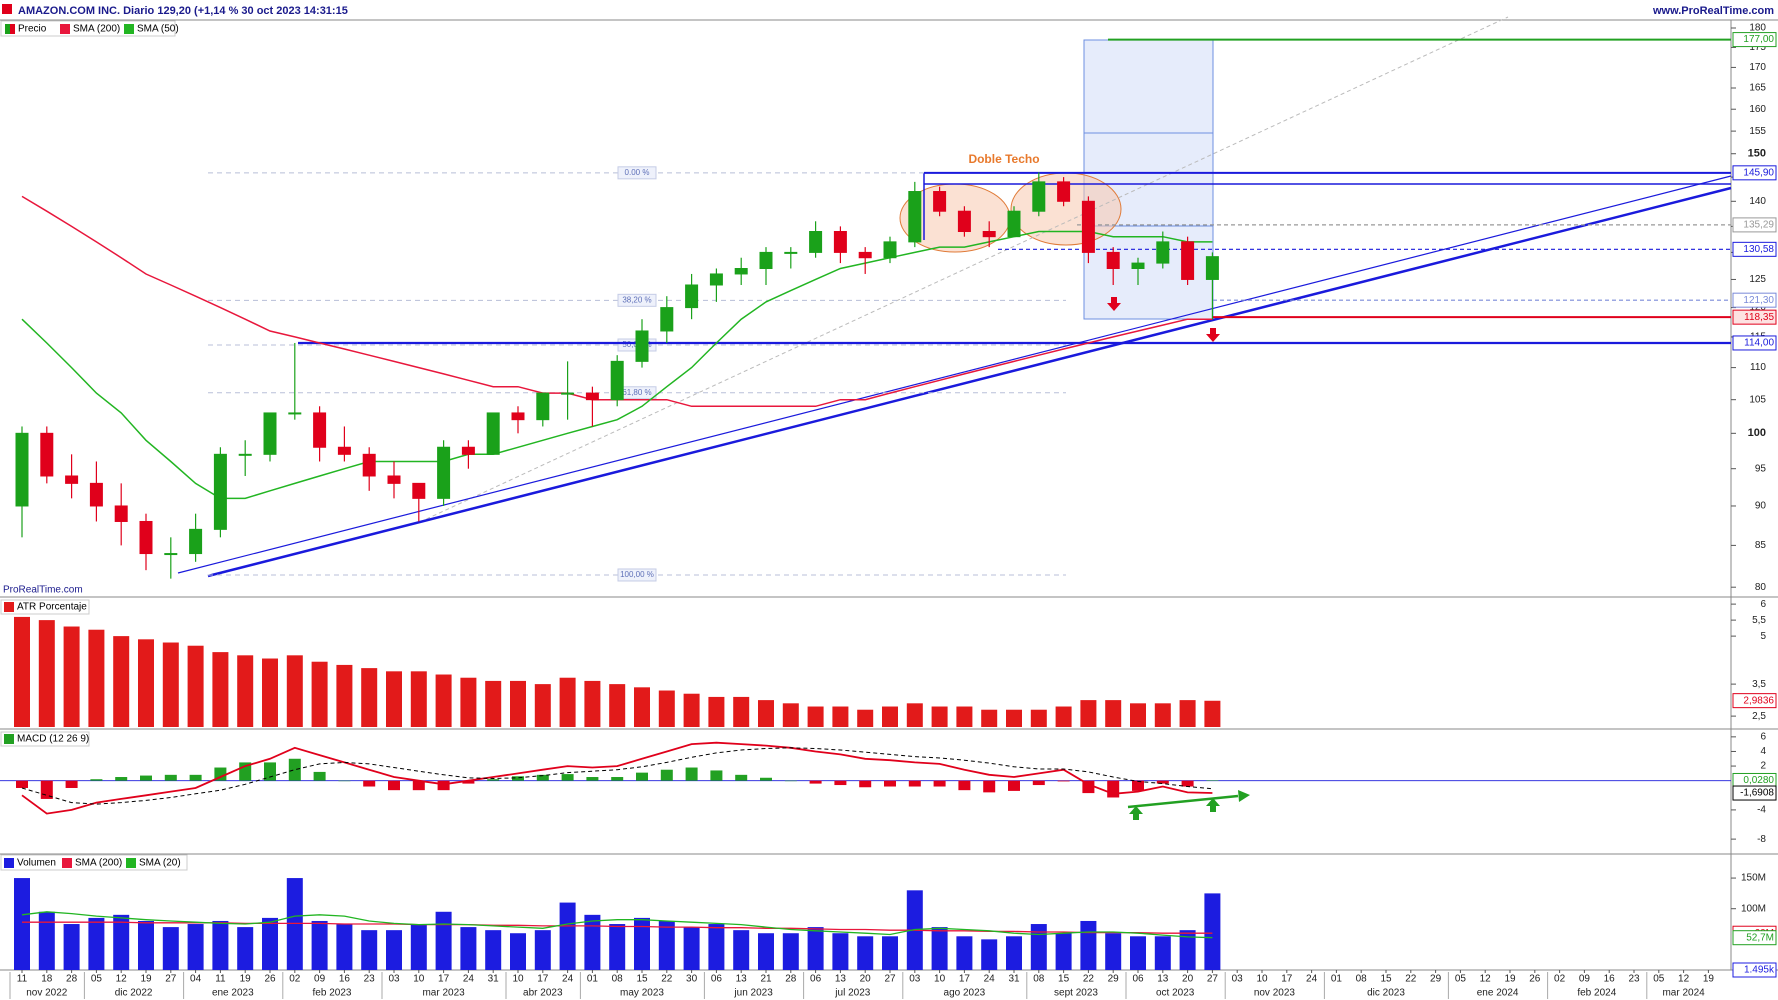 Image resolution: width=1778 pixels, height=1000 pixels. Describe the element at coordinates (791, 979) in the screenshot. I see `x-tick-label: 28` at that location.